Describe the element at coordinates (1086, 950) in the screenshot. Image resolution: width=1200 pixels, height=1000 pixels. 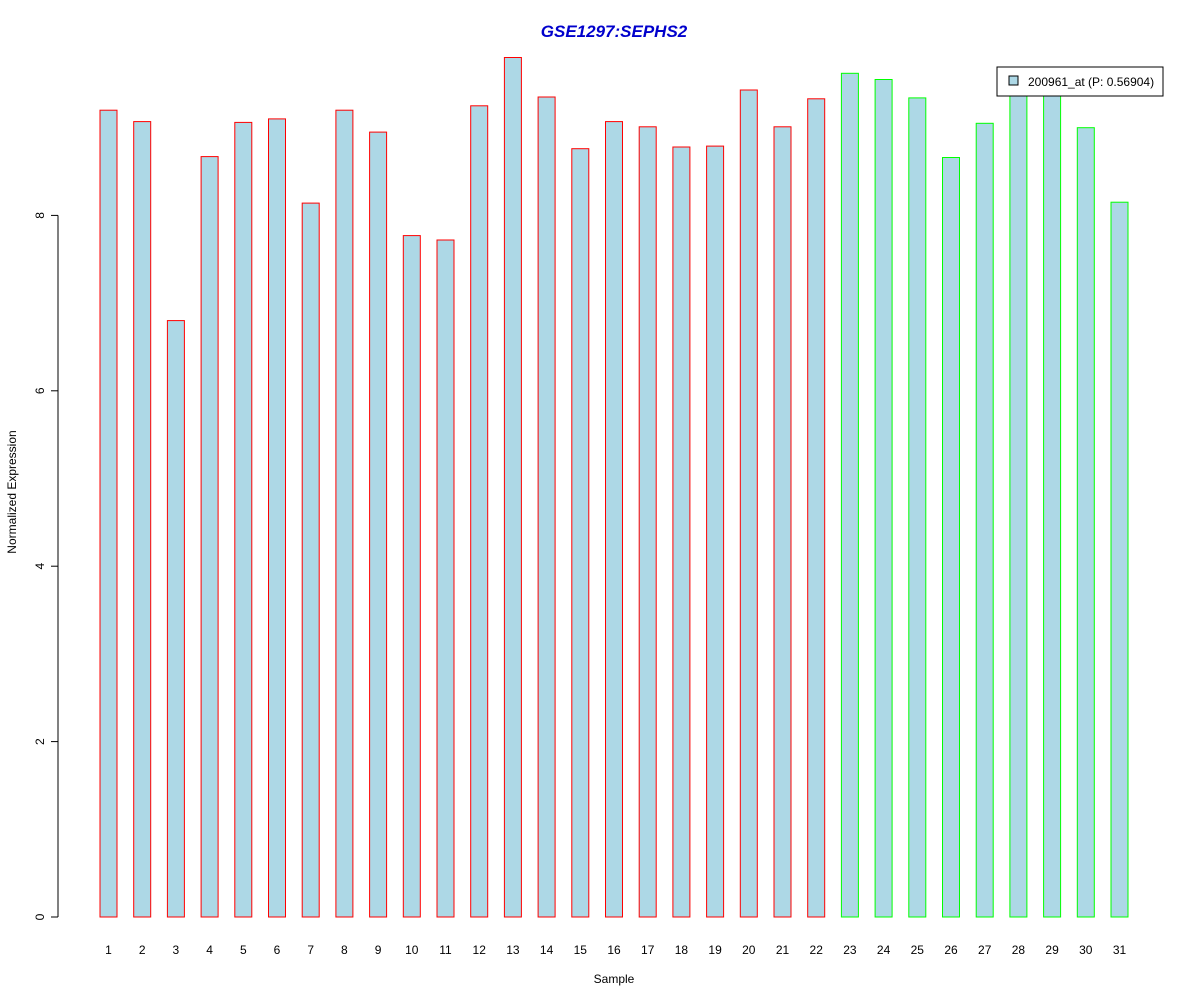
I see `x-tick-label: 30` at that location.